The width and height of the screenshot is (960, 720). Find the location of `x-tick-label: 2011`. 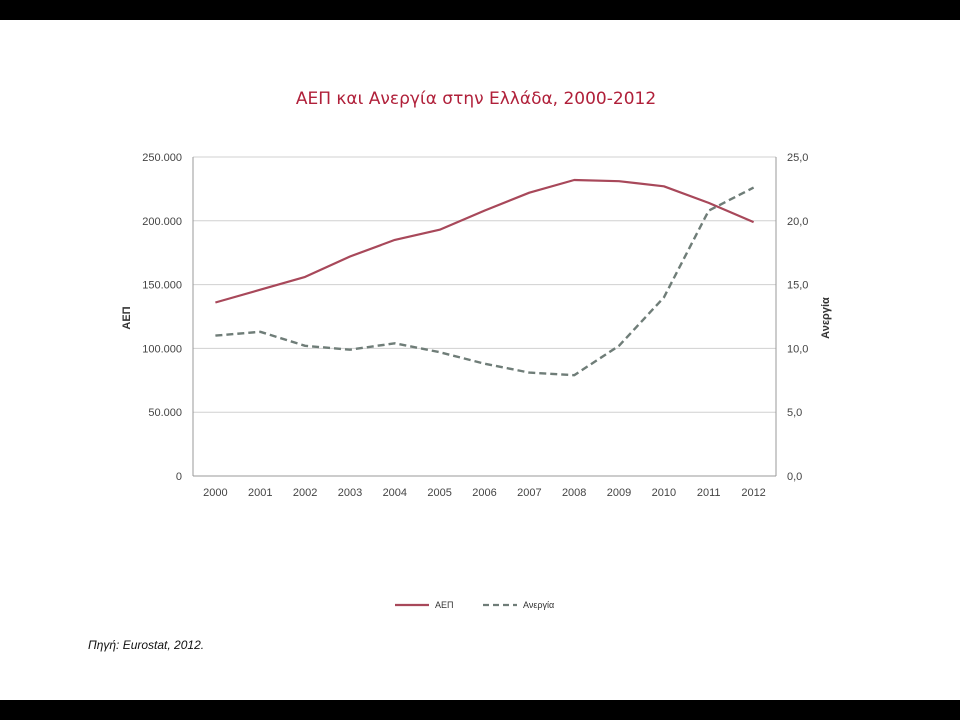

x-tick-label: 2011 is located at coordinates (709, 493).